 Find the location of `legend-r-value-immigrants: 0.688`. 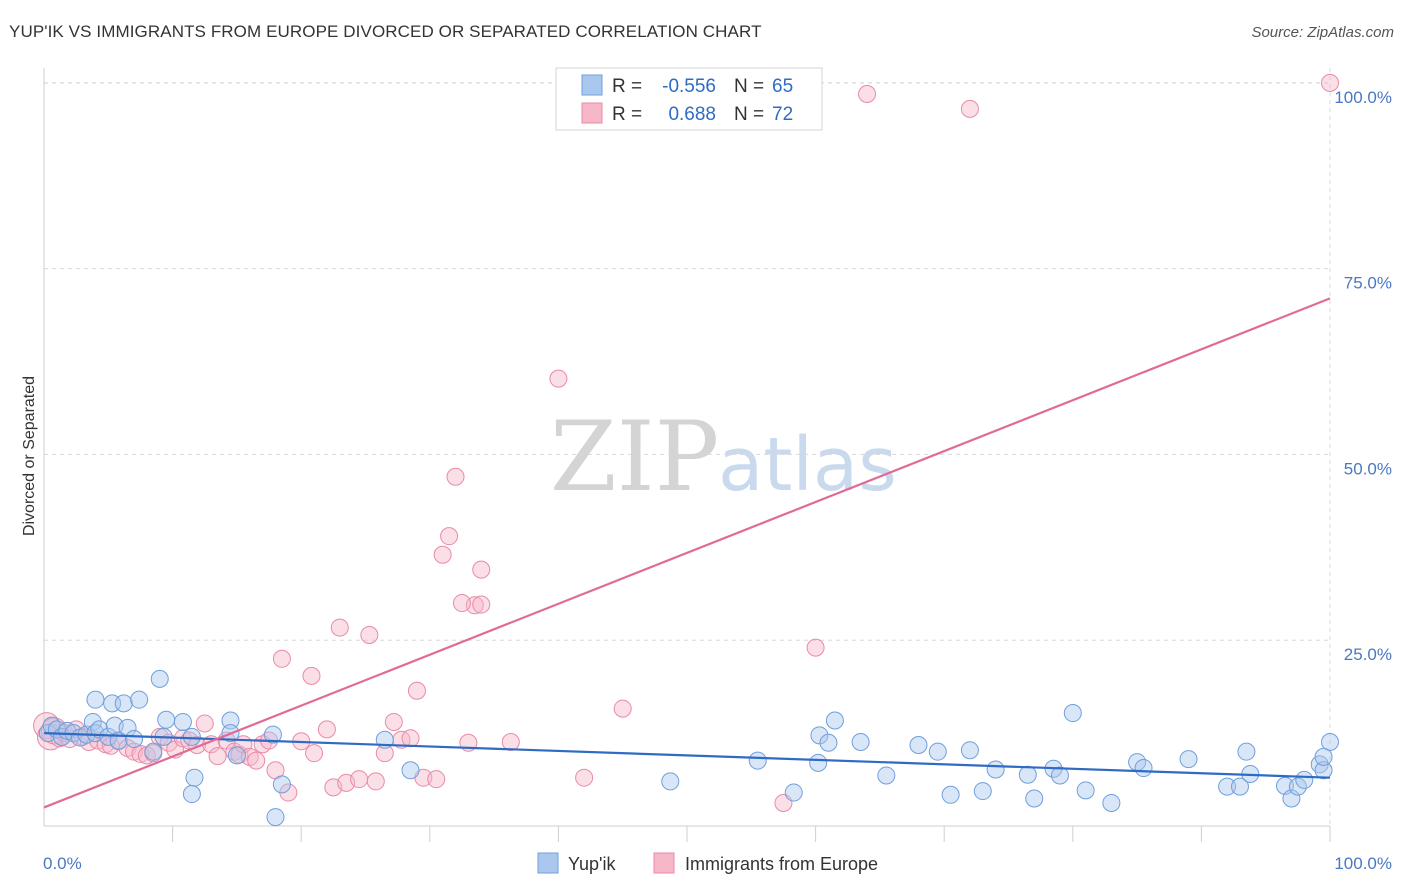

legend-r-value-immigrants: 0.688 is located at coordinates (692, 114).